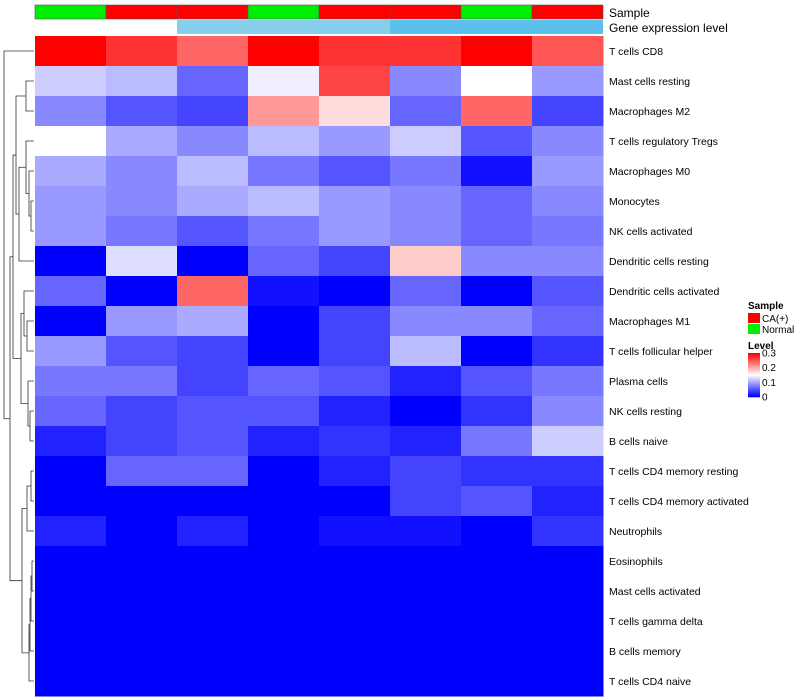 Image resolution: width=800 pixels, height=700 pixels. What do you see at coordinates (568, 441) in the screenshot?
I see `heatmap-cell-r13-c7` at bounding box center [568, 441].